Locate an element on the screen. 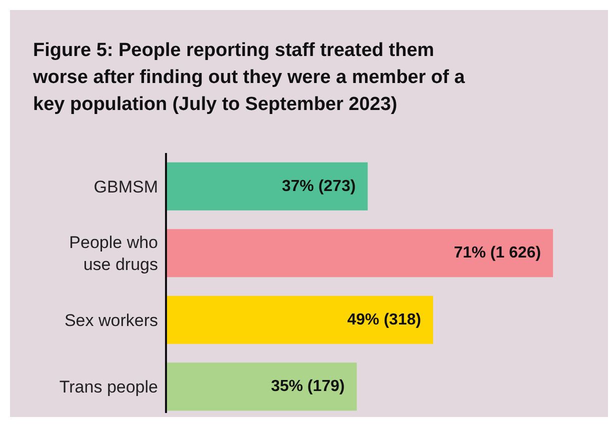 This screenshot has height=430, width=616. y-tick-label: People who use drugs is located at coordinates (113, 253).